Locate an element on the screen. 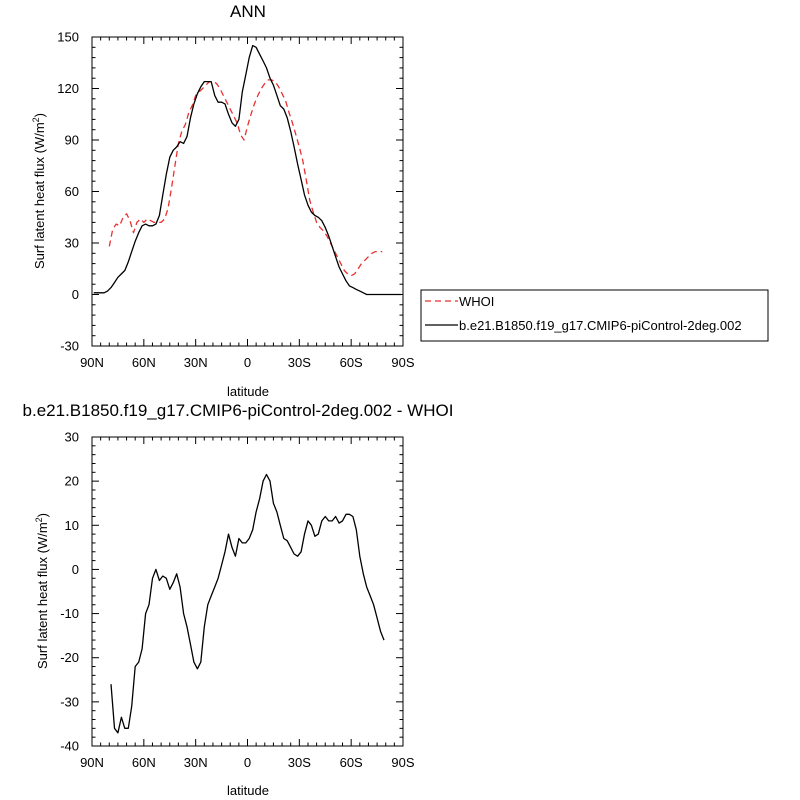 The image size is (800, 800). series-line-difference is located at coordinates (247, 603).